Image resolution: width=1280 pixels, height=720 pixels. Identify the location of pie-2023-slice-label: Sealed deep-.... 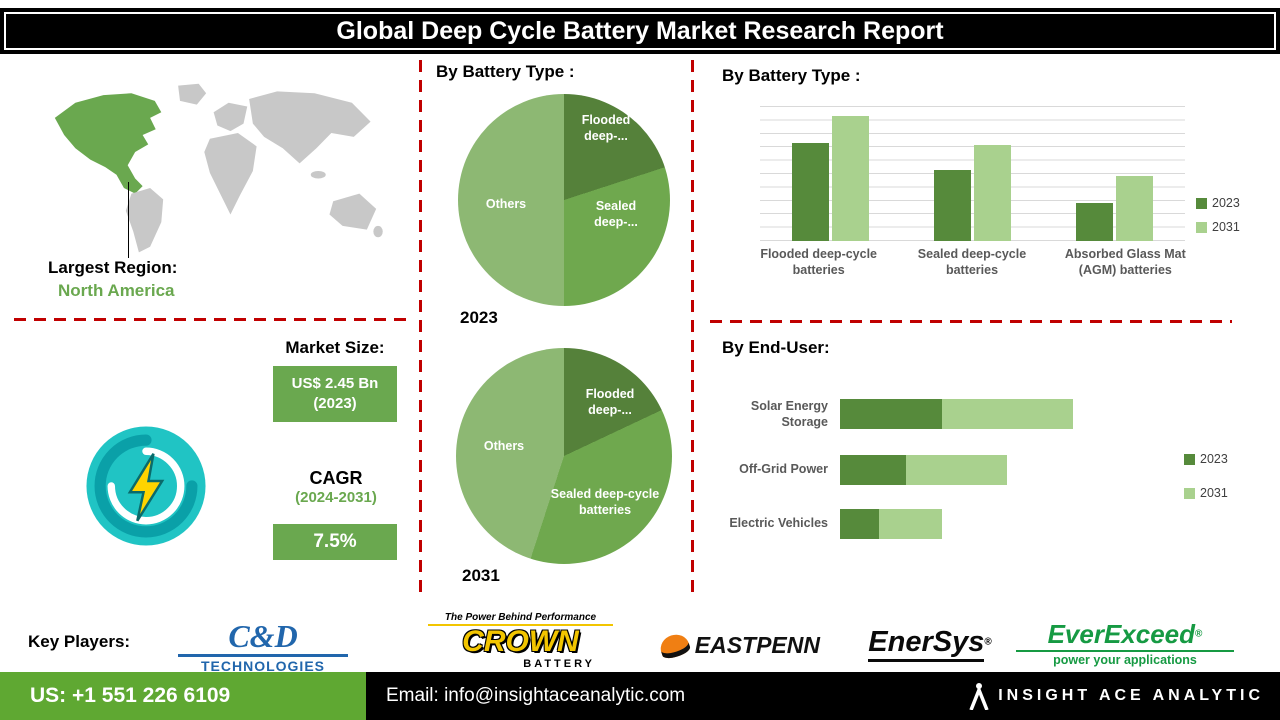
(616, 214).